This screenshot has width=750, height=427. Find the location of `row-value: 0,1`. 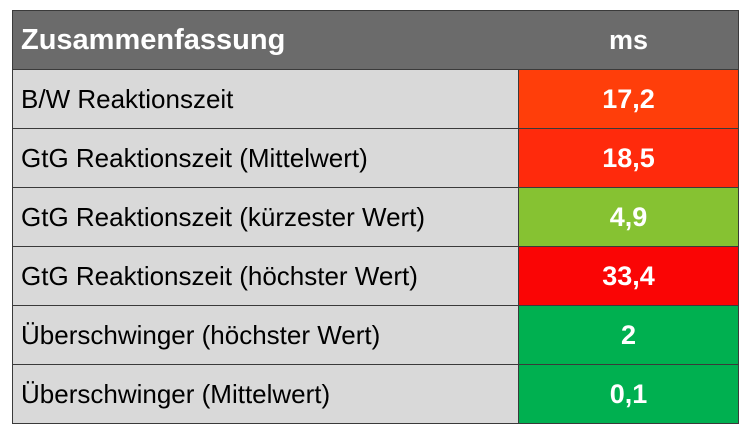

row-value: 0,1 is located at coordinates (628, 394).